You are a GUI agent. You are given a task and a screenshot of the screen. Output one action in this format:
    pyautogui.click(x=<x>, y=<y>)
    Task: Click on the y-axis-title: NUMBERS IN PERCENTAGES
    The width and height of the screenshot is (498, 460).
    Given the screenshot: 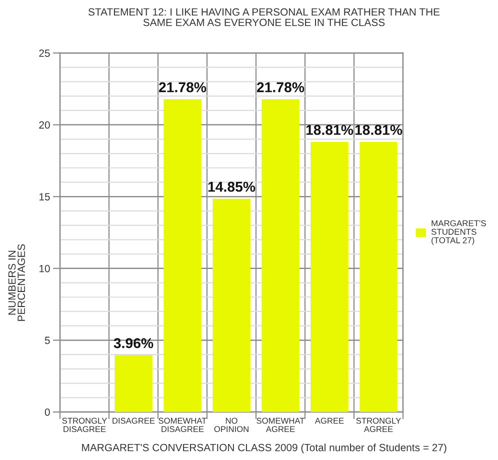 What is the action you would take?
    pyautogui.click(x=17, y=282)
    